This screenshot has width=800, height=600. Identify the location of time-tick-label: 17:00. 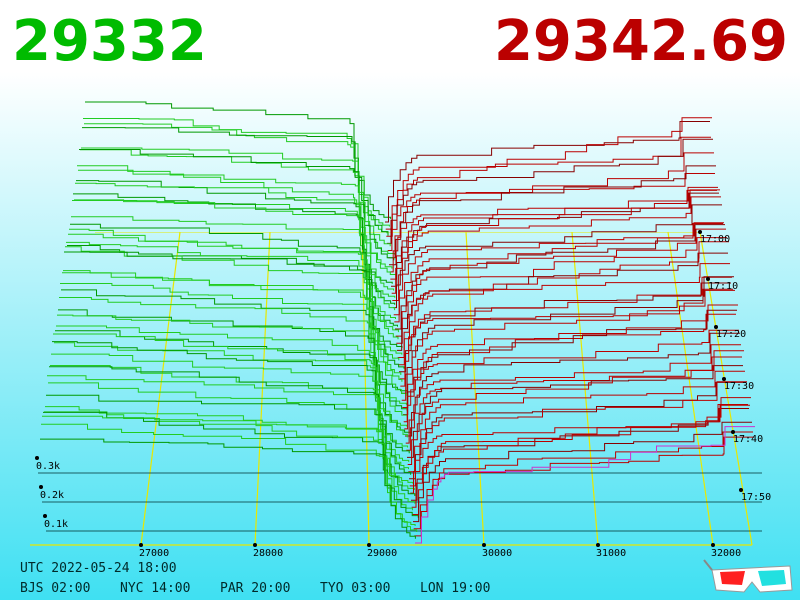
(715, 239).